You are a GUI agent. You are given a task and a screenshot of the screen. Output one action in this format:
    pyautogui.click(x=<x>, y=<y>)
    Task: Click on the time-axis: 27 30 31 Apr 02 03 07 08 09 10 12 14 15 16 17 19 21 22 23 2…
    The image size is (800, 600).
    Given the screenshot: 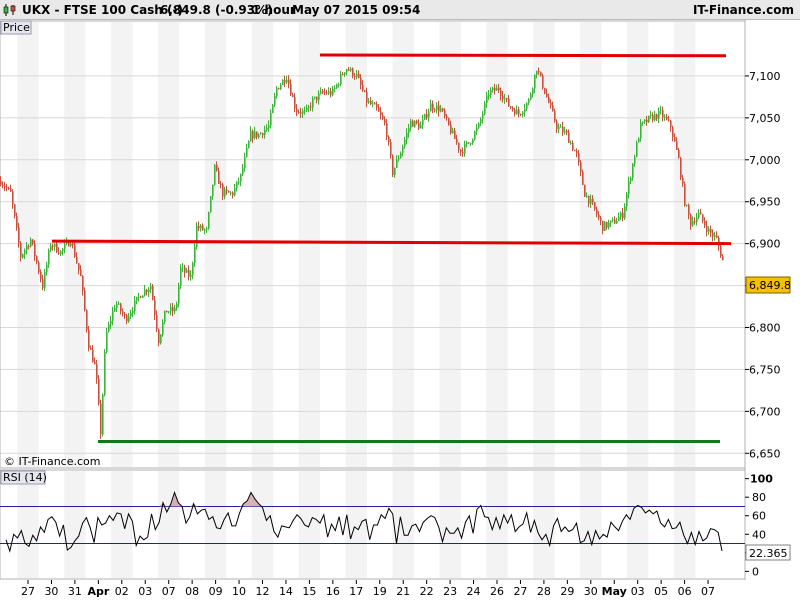 What is the action you would take?
    pyautogui.click(x=368, y=589)
    